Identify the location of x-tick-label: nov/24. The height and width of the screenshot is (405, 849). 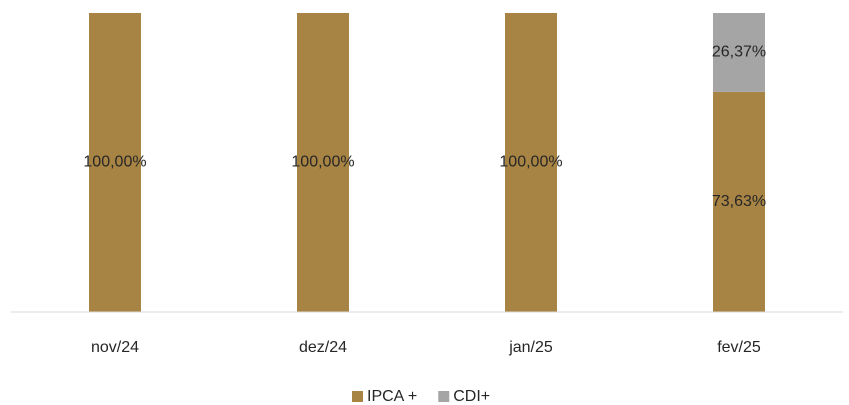
(115, 347).